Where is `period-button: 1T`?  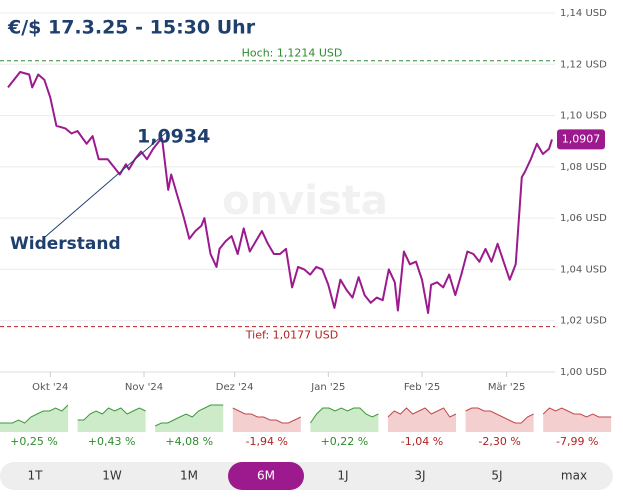
period-button: 1T is located at coordinates (36, 476).